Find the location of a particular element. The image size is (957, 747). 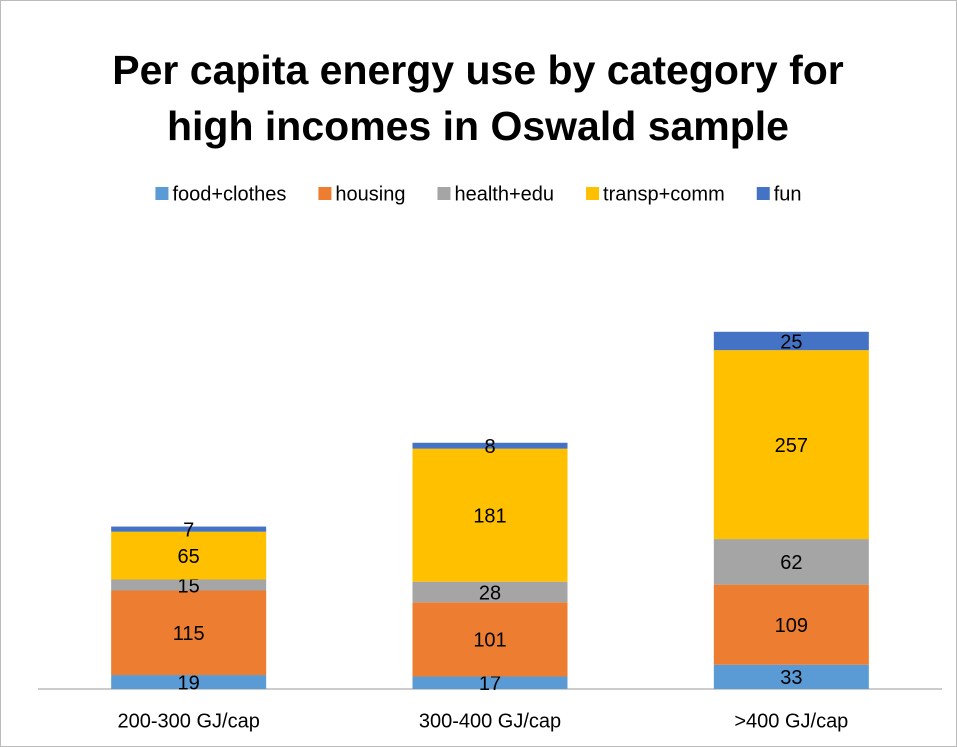

data-label: 115 is located at coordinates (189, 634).